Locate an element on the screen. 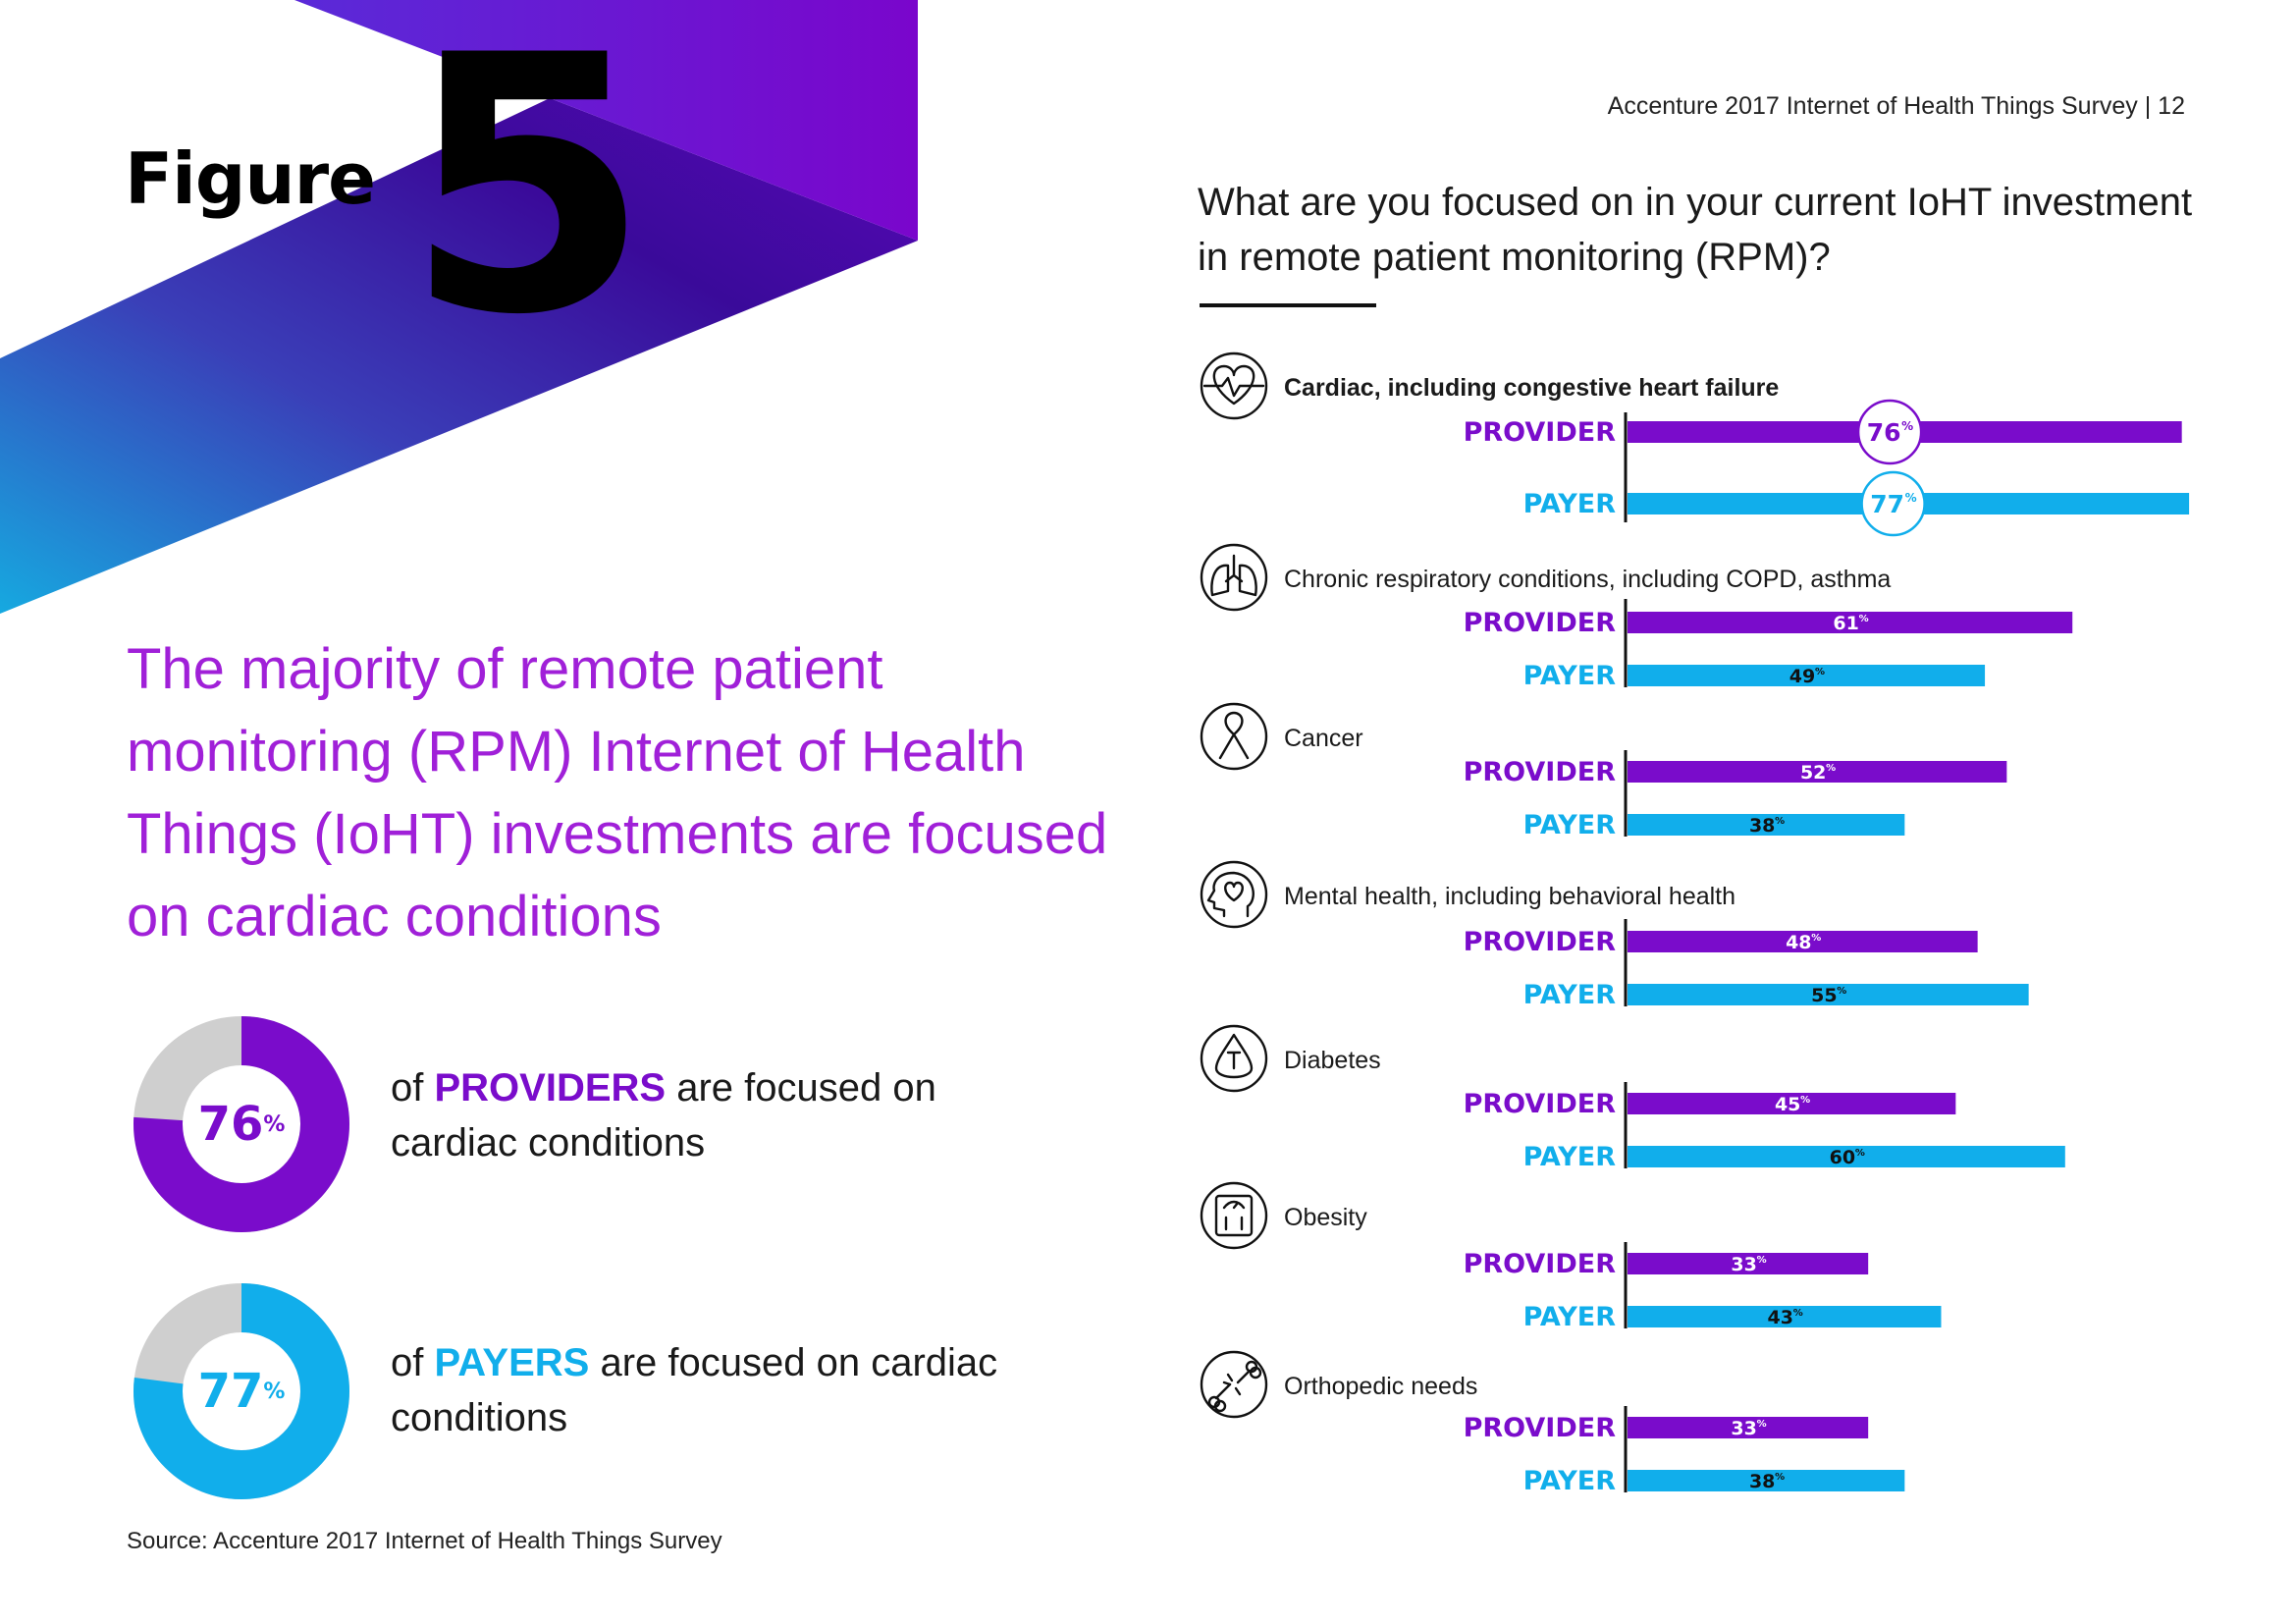 The width and height of the screenshot is (2296, 1624). payer-donut-arc is located at coordinates (241, 1391).